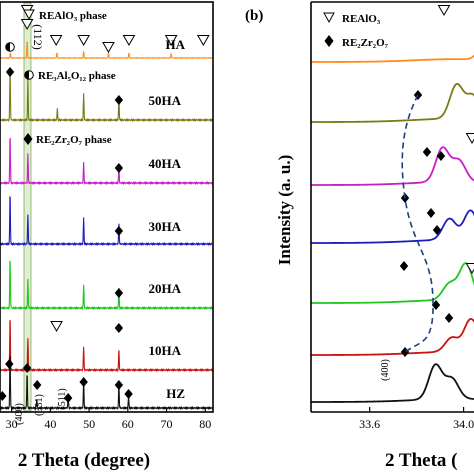 This screenshot has height=474, width=474. What do you see at coordinates (165, 288) in the screenshot?
I see `series-label-20ha: 20HA` at bounding box center [165, 288].